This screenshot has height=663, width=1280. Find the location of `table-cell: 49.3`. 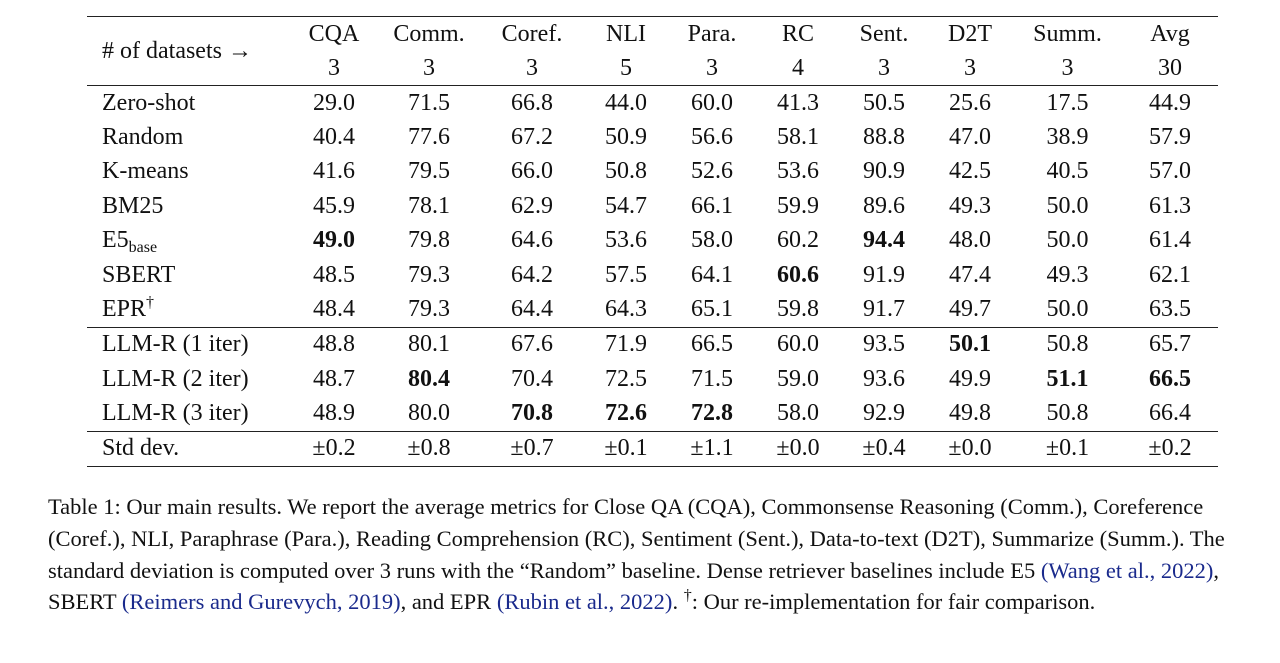

table-cell: 49.3 is located at coordinates (970, 206).